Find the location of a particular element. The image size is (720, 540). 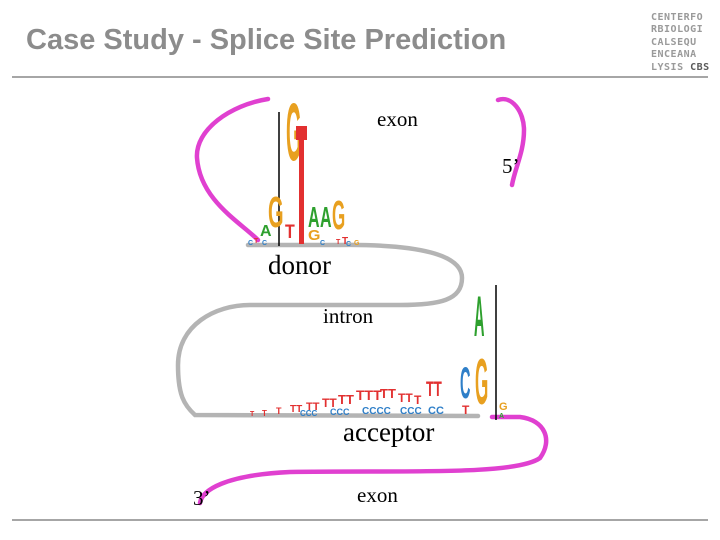

donor-logo-letter-stack-left: A G G T is located at coordinates (280, 164).